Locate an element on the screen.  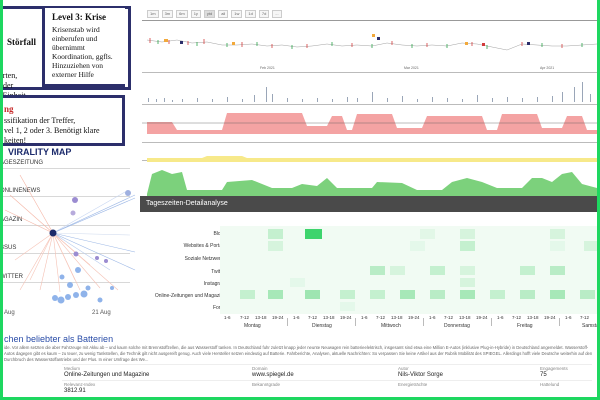
vm-row-label: BSUS is located at coordinates (8, 248).